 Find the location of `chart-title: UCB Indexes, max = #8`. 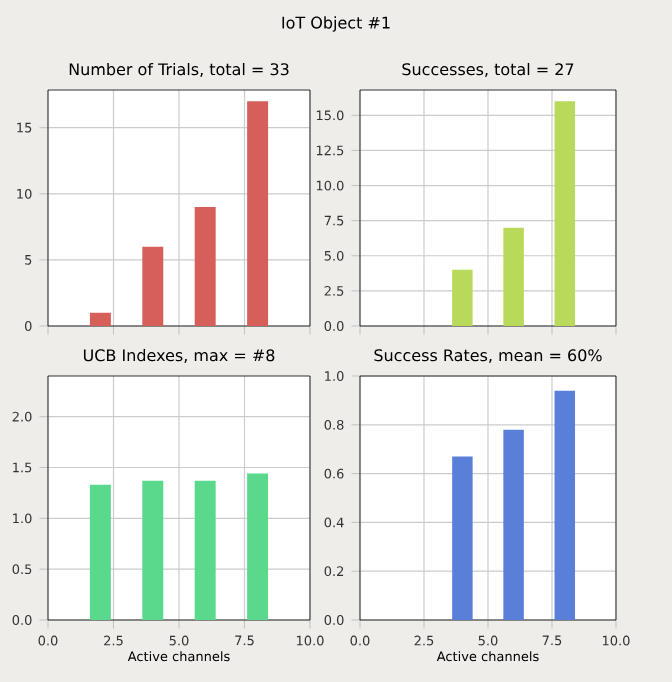

chart-title: UCB Indexes, max = #8 is located at coordinates (179, 355).